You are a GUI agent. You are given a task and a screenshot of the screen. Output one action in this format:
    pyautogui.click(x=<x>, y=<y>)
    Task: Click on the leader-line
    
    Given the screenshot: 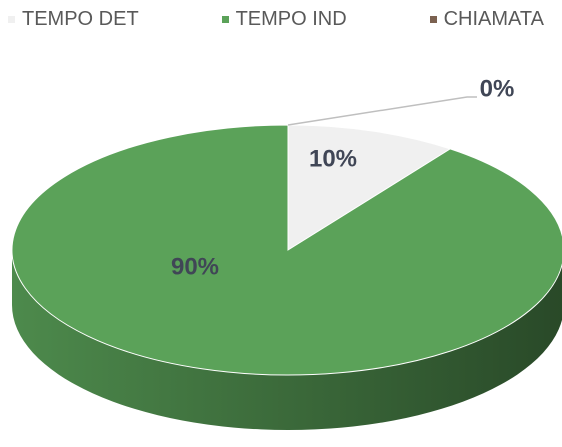 What is the action you would take?
    pyautogui.click(x=382, y=111)
    